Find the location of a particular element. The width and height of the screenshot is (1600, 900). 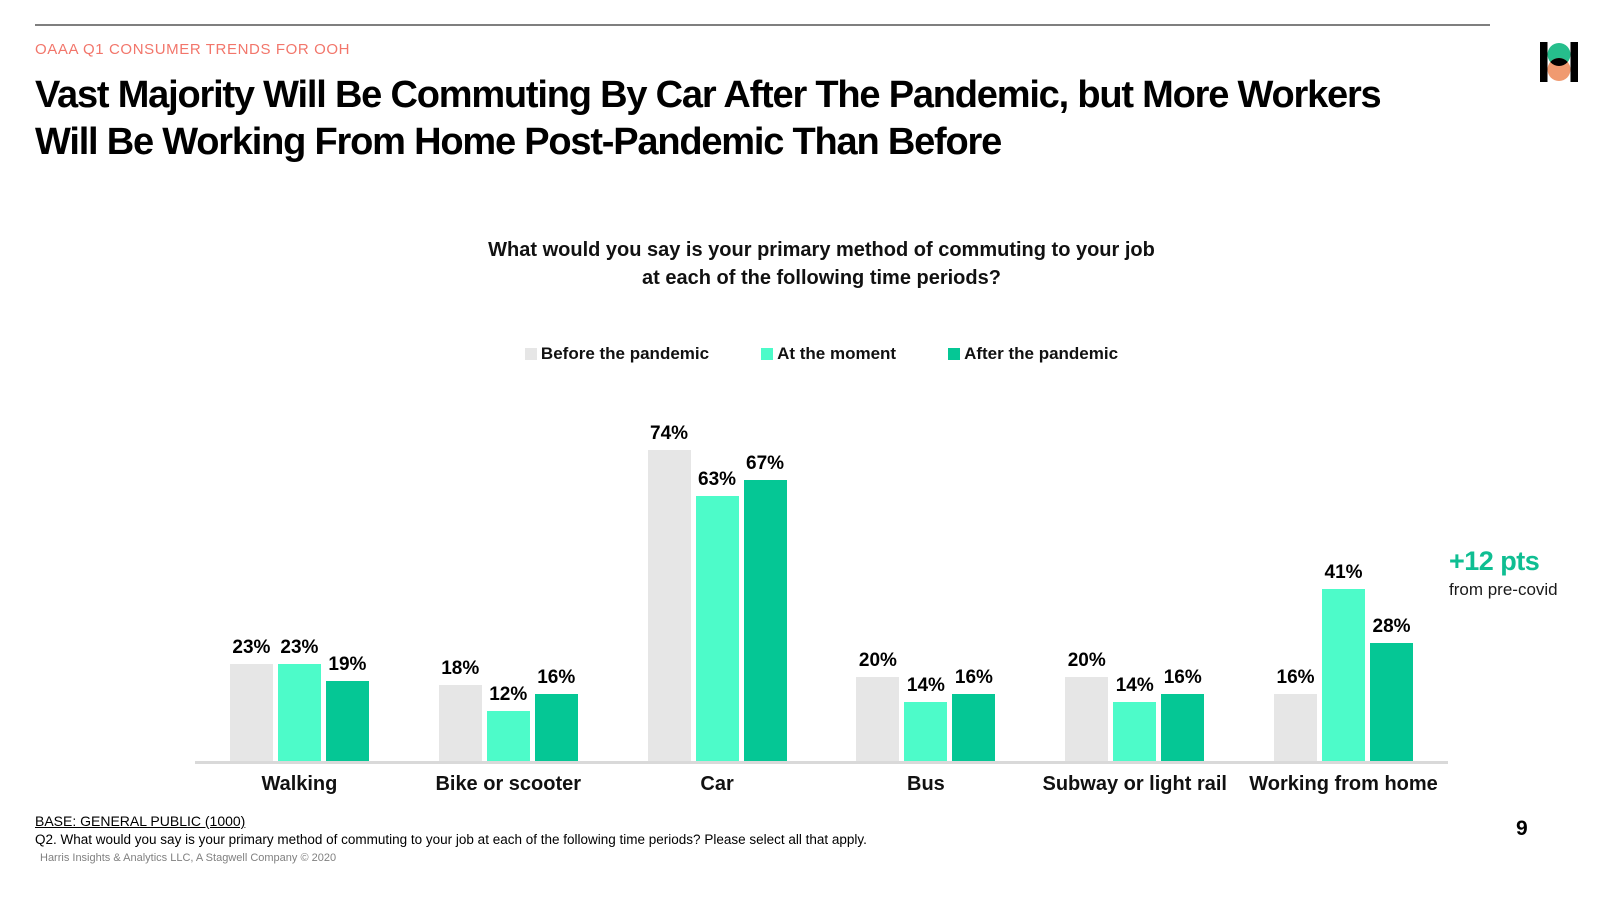

bar-group-3: 74% 63% 67% is located at coordinates (717, 575).